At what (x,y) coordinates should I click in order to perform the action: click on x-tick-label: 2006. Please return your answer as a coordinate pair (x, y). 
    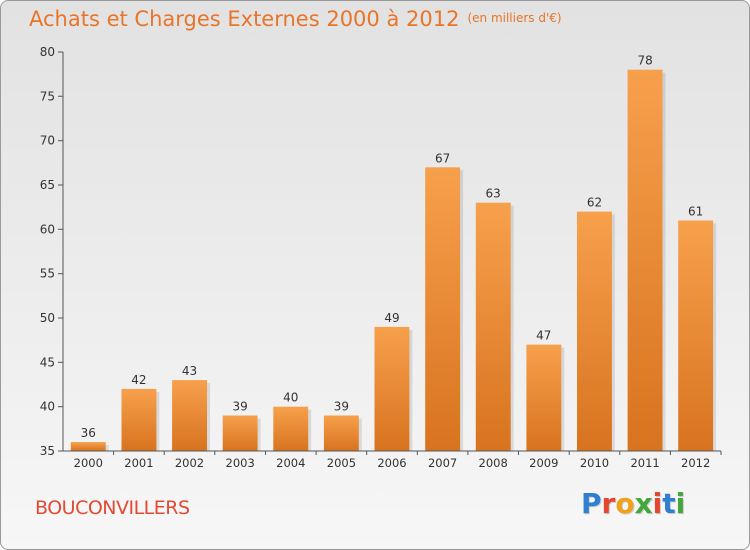
    Looking at the image, I should click on (391, 463).